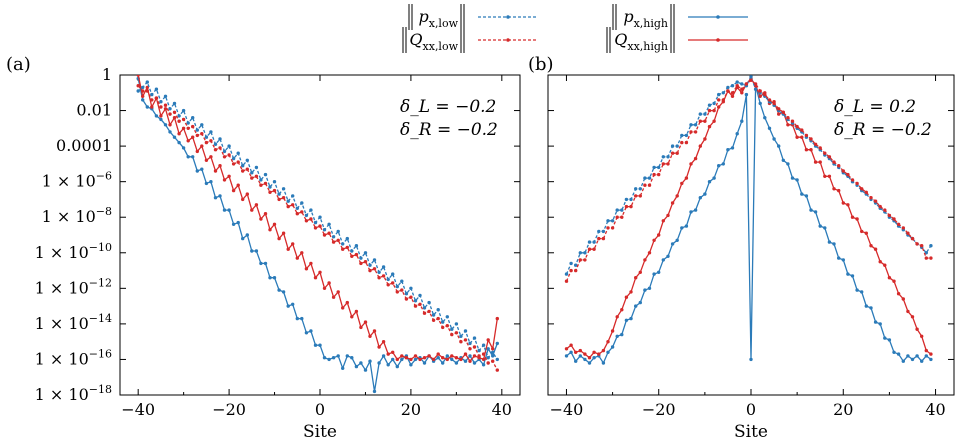 Image resolution: width=970 pixels, height=440 pixels. I want to click on y-tick-label: 1 × 10−14​, so click(73, 322).